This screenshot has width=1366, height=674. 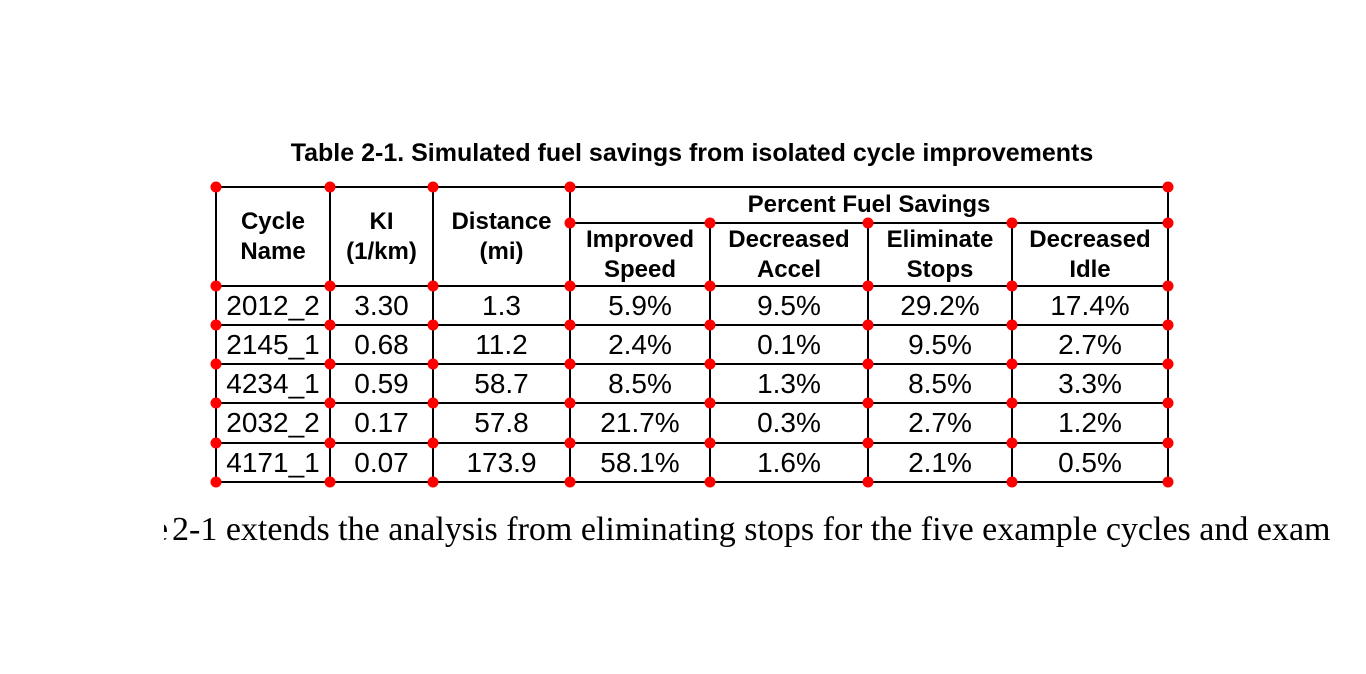 What do you see at coordinates (790, 424) in the screenshot?
I see `cell-decreased-accel: 0.3%` at bounding box center [790, 424].